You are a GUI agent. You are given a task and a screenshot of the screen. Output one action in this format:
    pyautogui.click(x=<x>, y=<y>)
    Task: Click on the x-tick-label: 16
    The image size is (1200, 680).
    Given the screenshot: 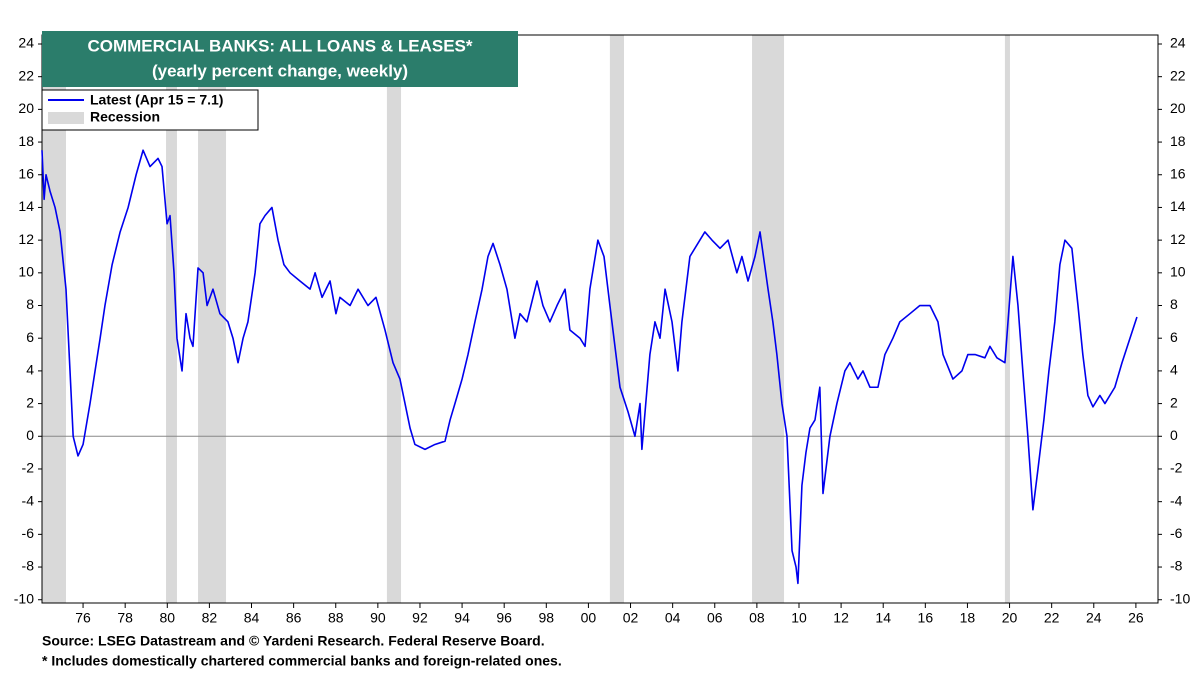 What is the action you would take?
    pyautogui.click(x=926, y=618)
    